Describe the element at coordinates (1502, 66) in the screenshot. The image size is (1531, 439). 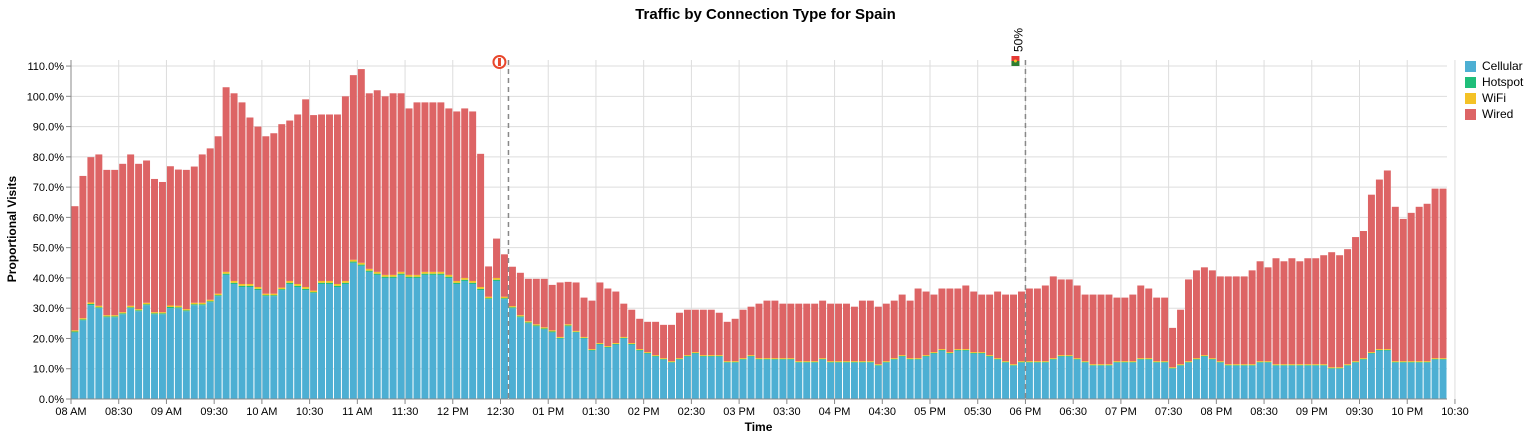
I see `legend-label: Cellular` at that location.